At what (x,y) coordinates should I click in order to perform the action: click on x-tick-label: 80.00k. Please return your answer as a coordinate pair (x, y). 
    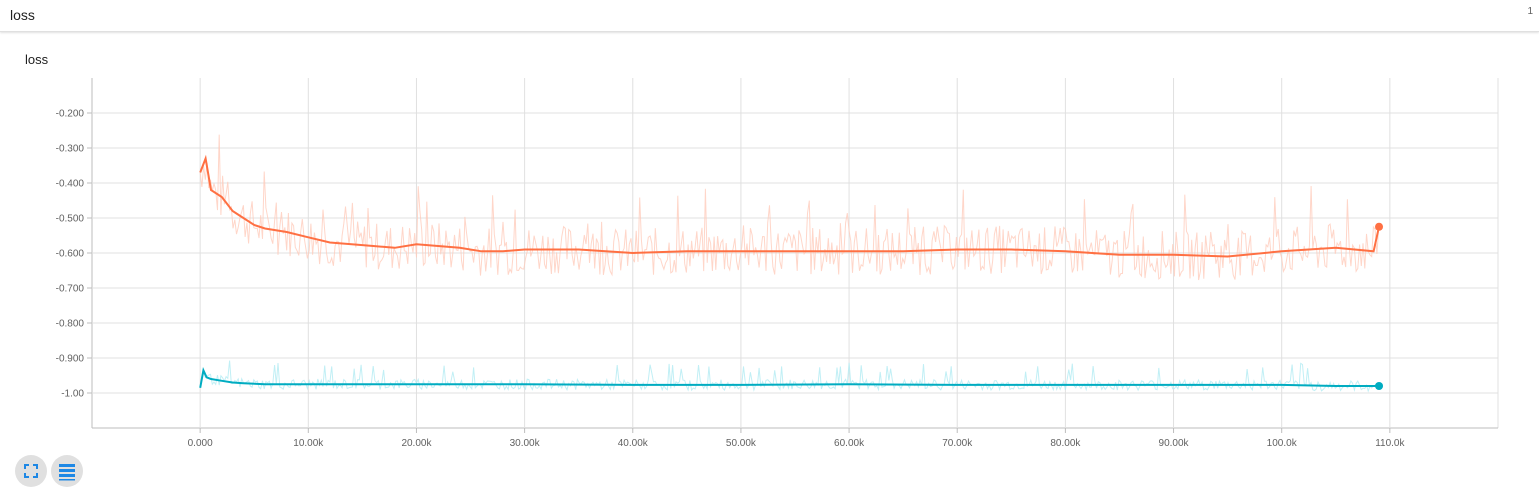
    Looking at the image, I should click on (1065, 443).